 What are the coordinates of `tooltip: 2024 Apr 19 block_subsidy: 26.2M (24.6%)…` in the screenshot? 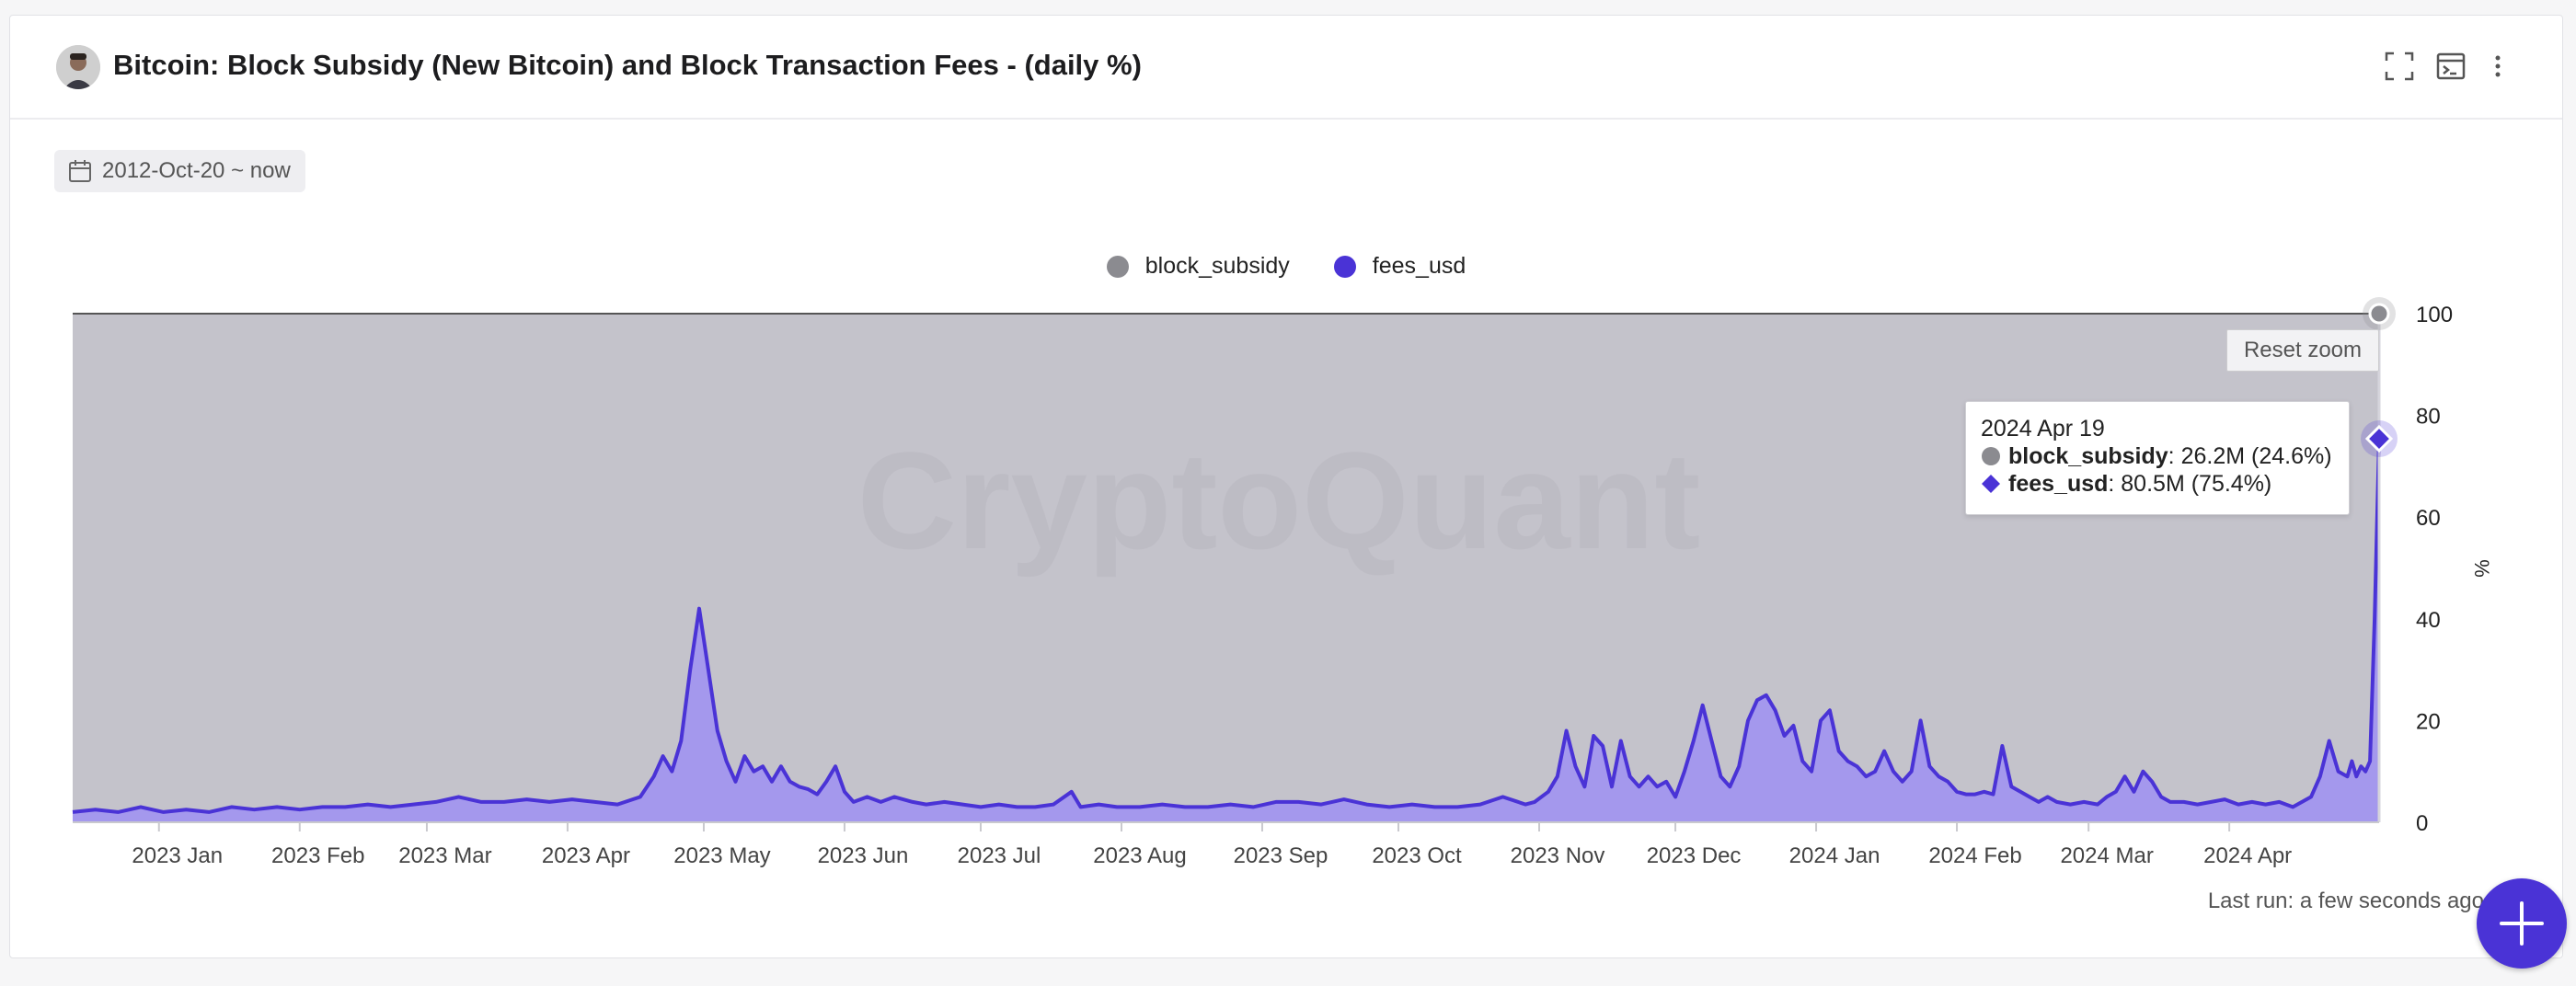 It's located at (2157, 458).